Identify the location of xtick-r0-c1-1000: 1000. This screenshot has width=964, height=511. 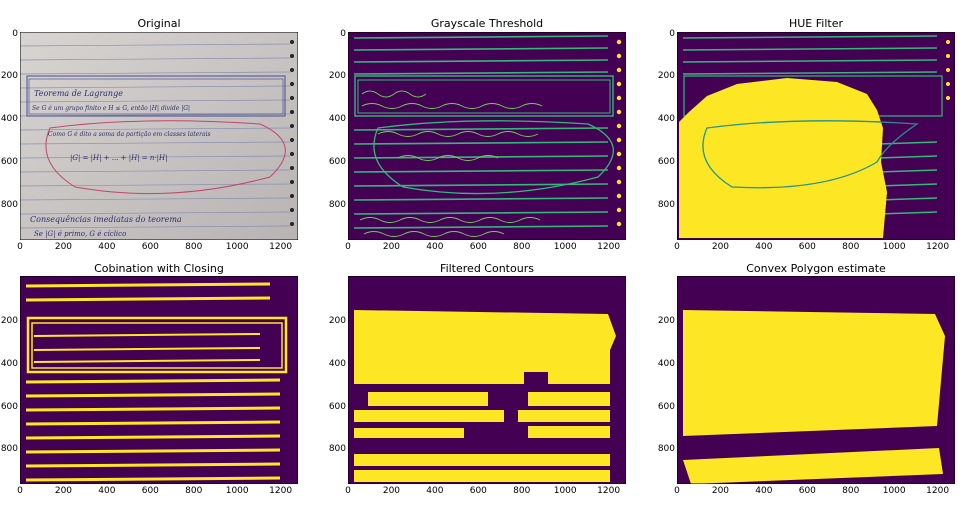
(565, 247).